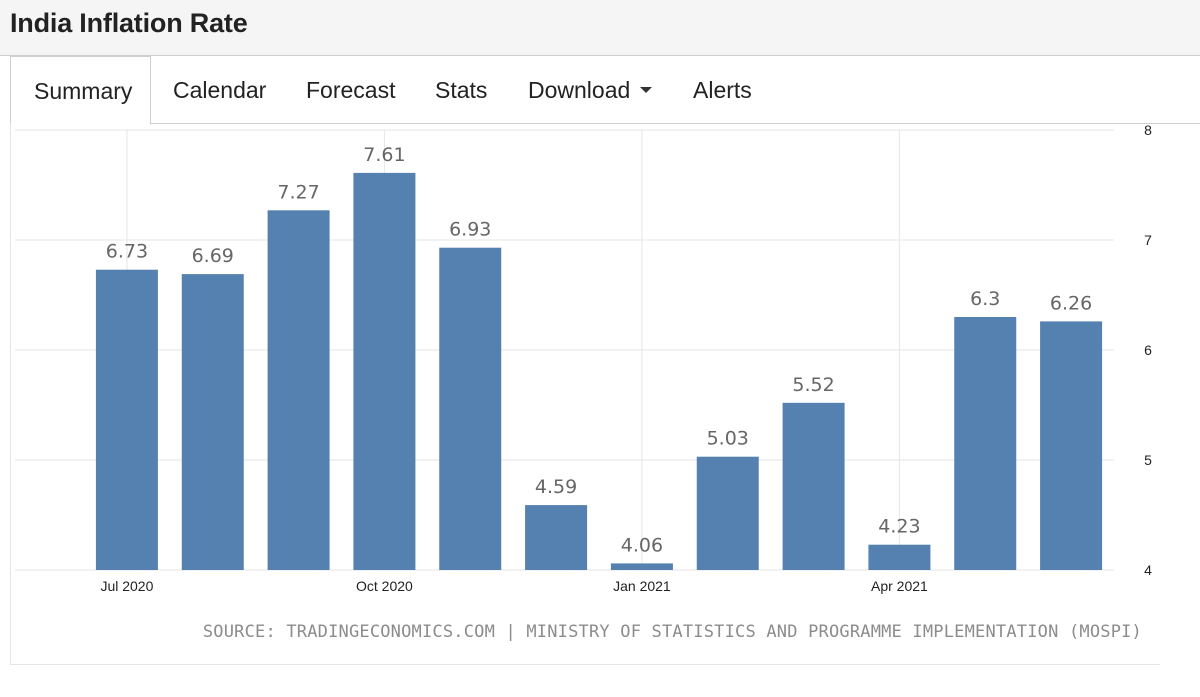 This screenshot has width=1200, height=697. I want to click on y-tick-label: 4, so click(1148, 570).